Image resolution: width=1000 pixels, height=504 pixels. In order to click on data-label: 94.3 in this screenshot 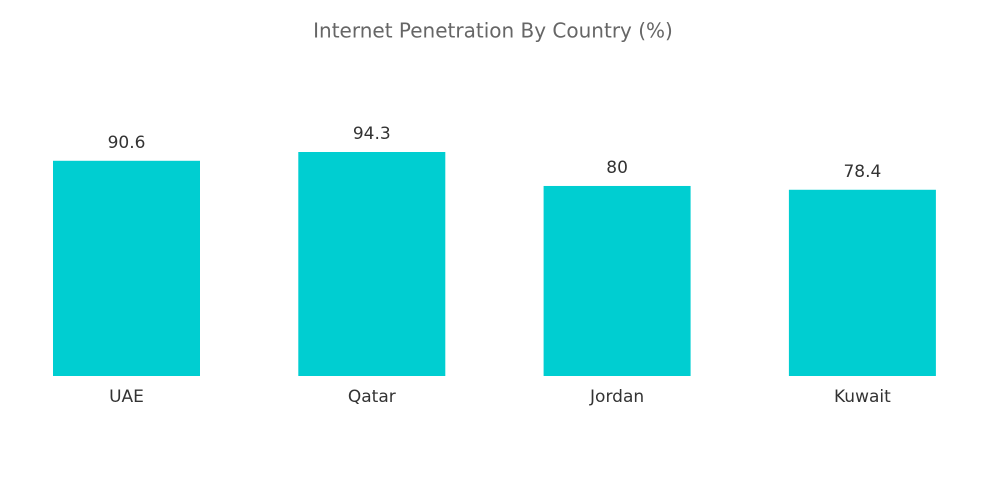, I will do `click(372, 134)`.